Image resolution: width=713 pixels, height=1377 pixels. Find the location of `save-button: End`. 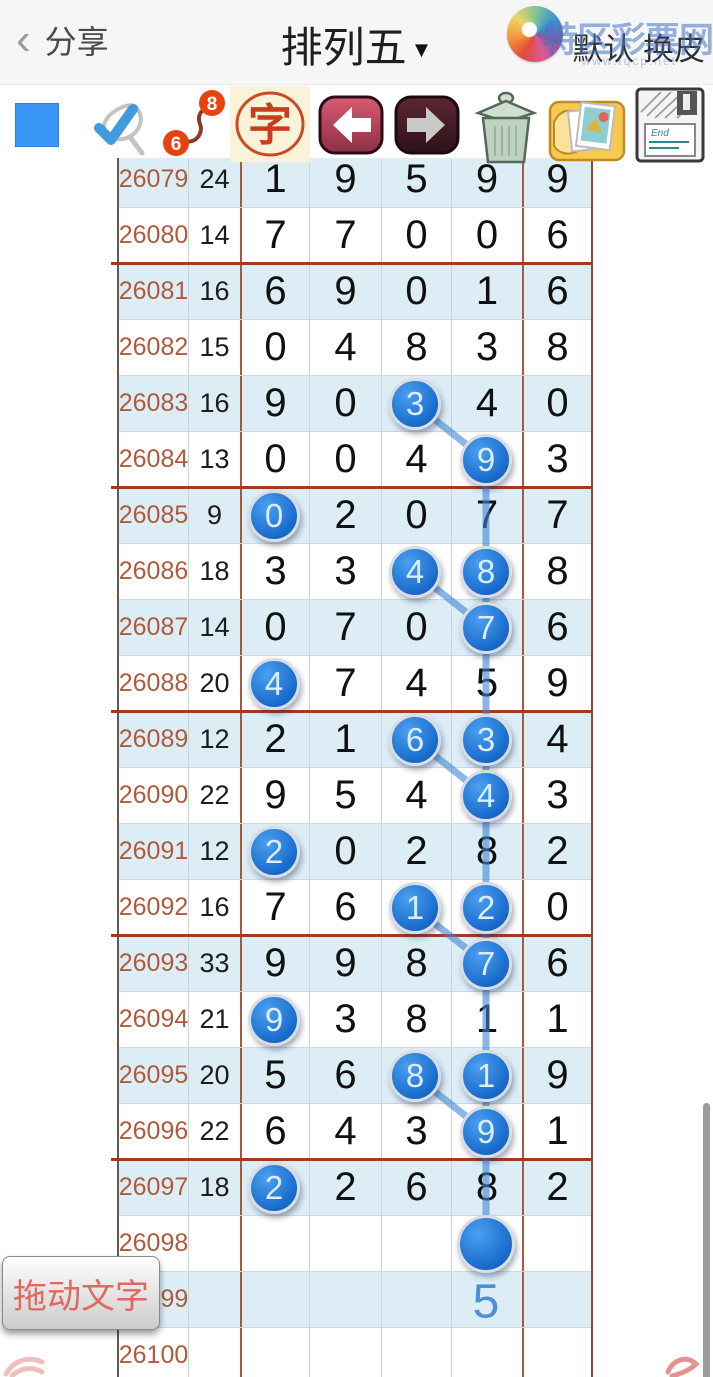

save-button: End is located at coordinates (671, 127).